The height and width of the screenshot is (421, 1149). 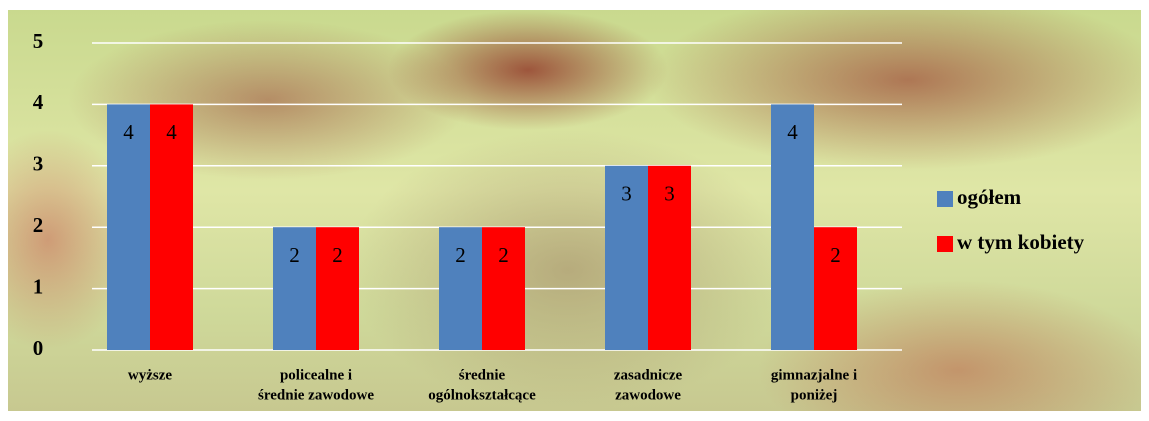 I want to click on legend-label: w tym kobiety, so click(x=1021, y=242).